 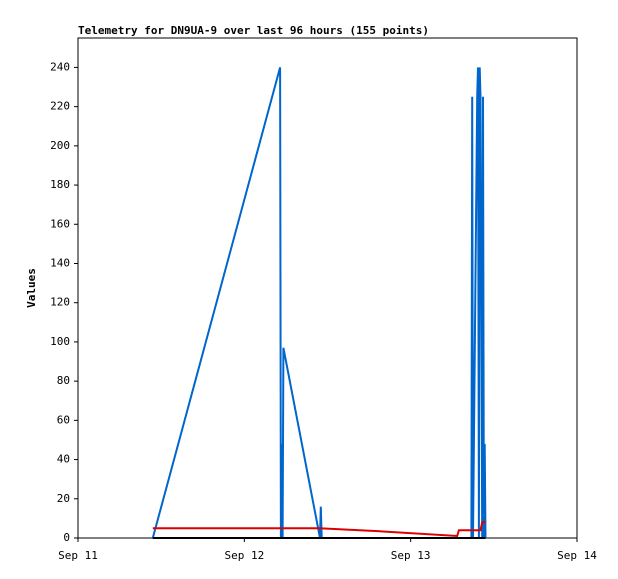 I want to click on y-axis-label: Values, so click(x=31, y=288).